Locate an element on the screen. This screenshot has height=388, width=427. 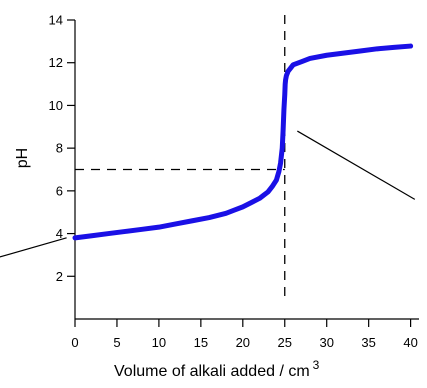
y-tick-label: 8 is located at coordinates (59, 148).